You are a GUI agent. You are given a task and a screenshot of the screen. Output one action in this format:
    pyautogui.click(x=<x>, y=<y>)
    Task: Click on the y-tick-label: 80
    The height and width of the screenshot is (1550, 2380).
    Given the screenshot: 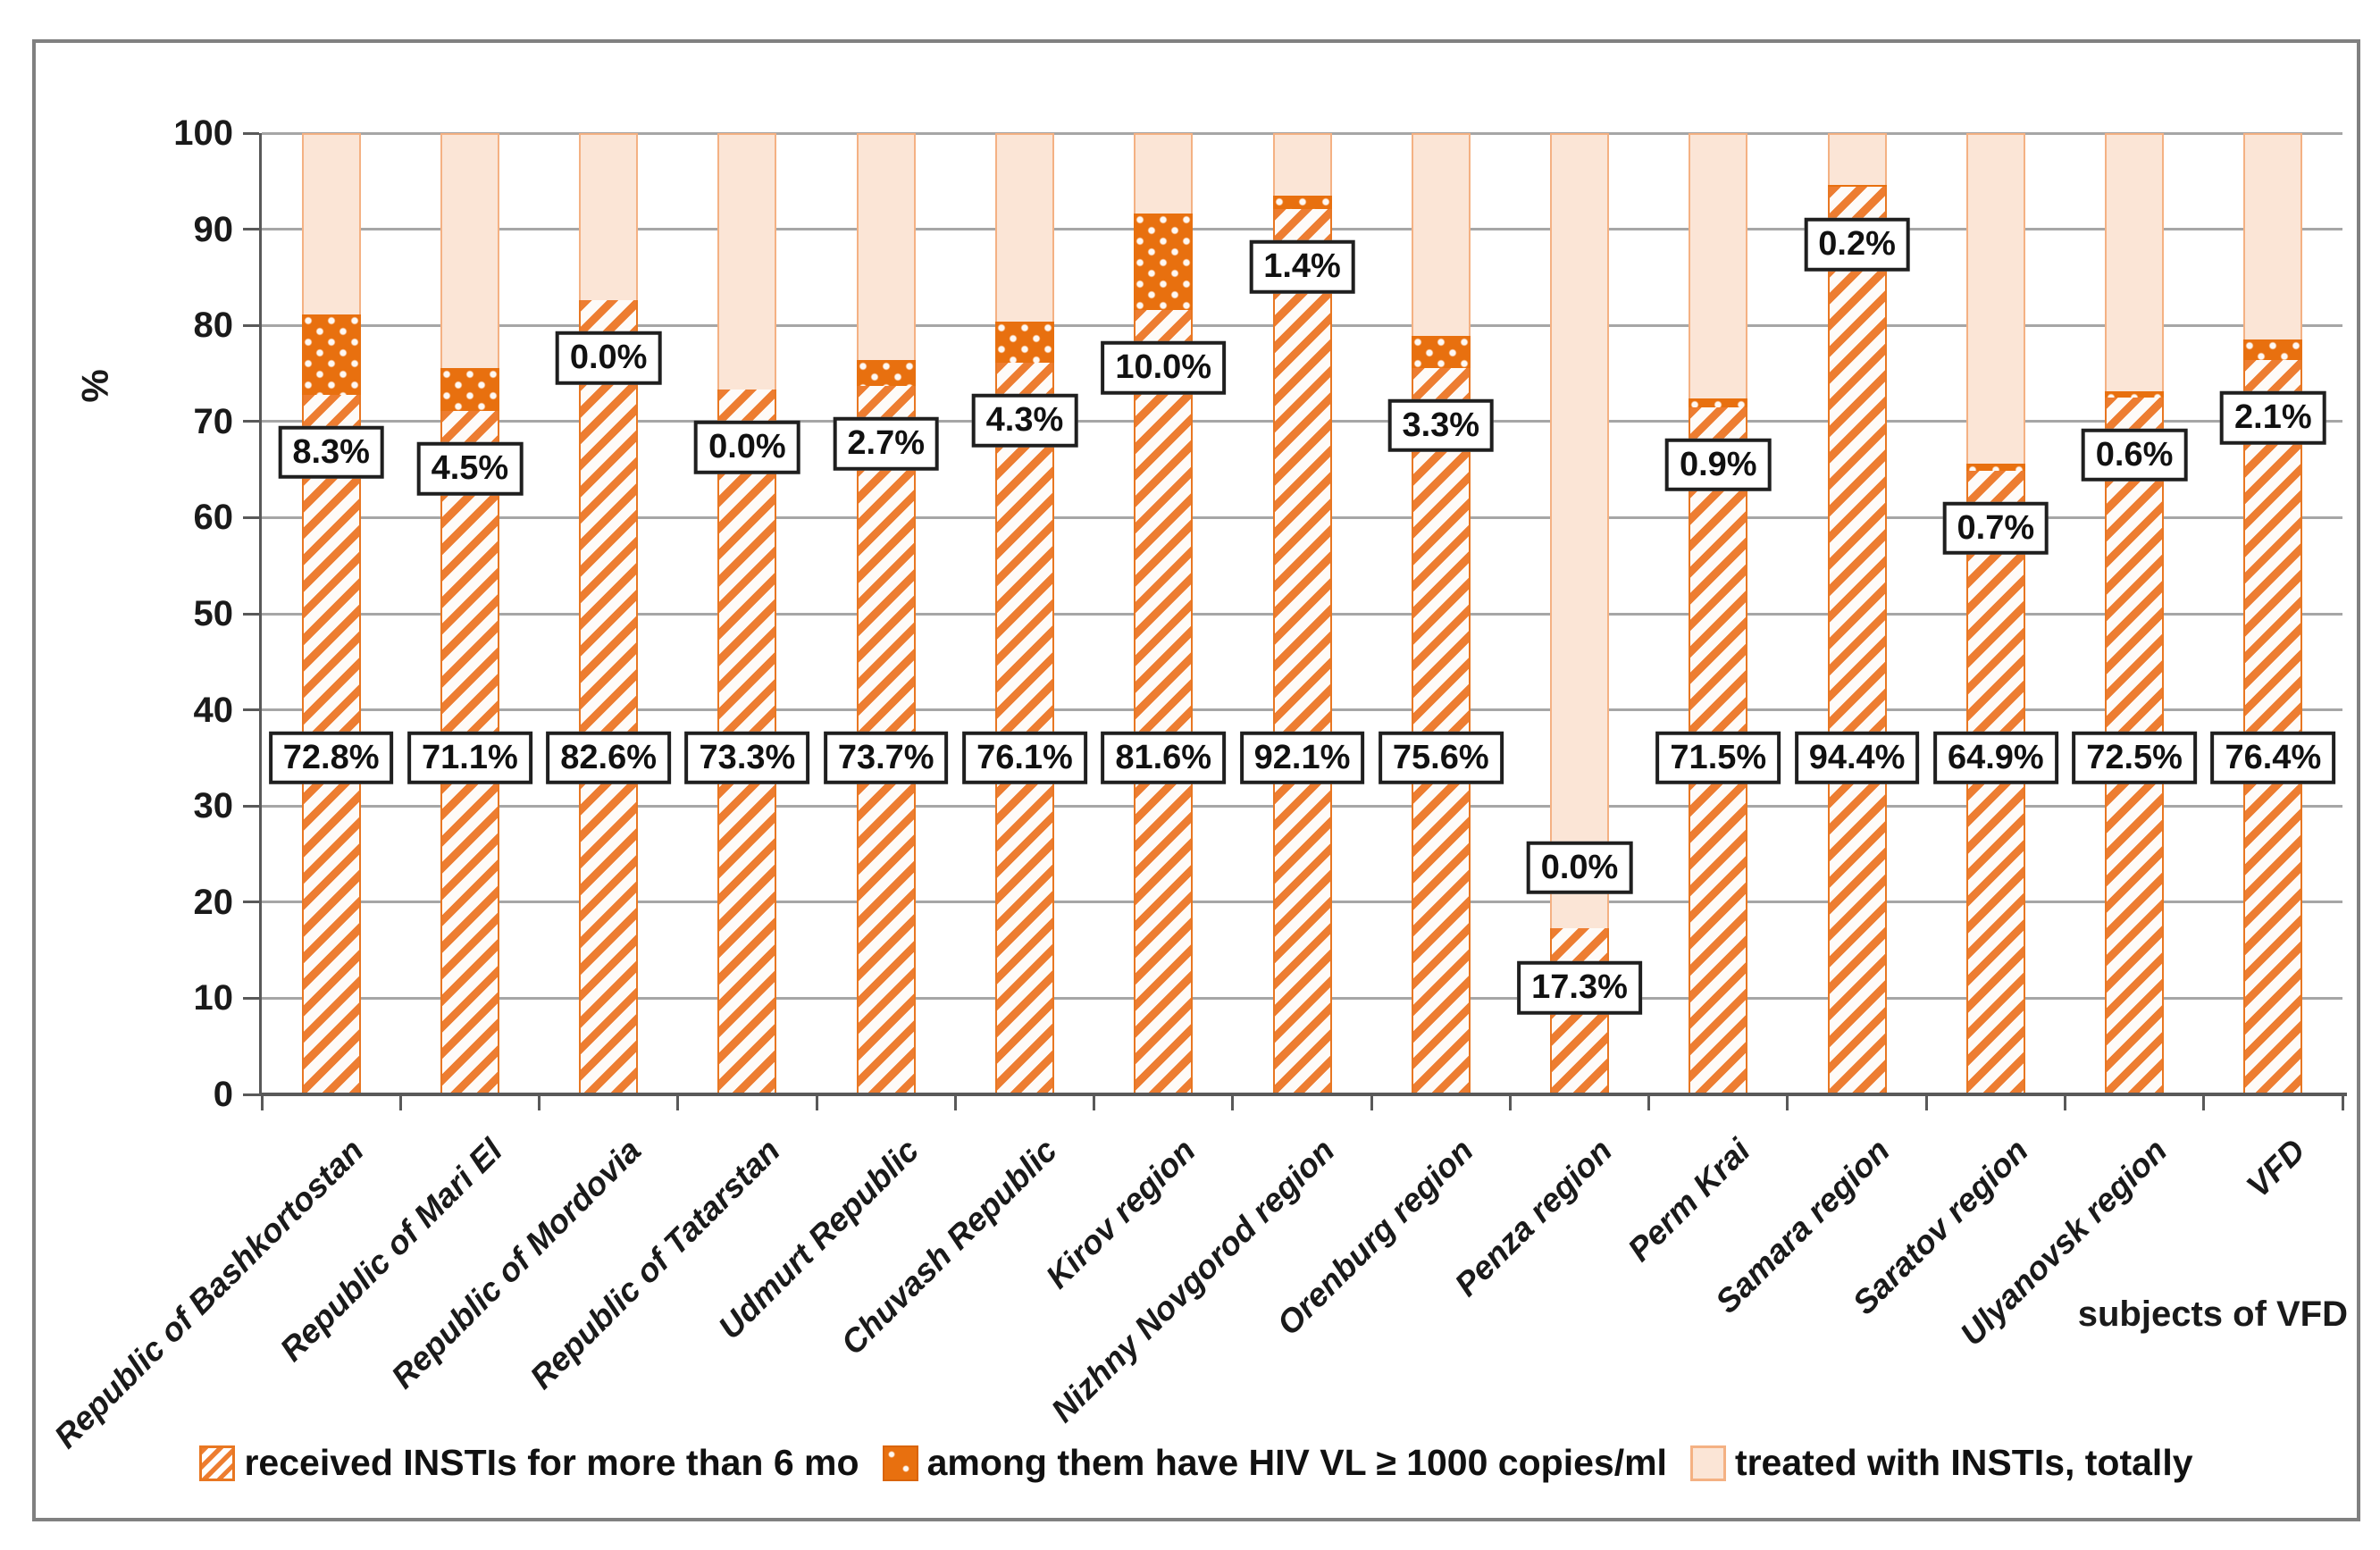 What is the action you would take?
    pyautogui.click(x=213, y=326)
    